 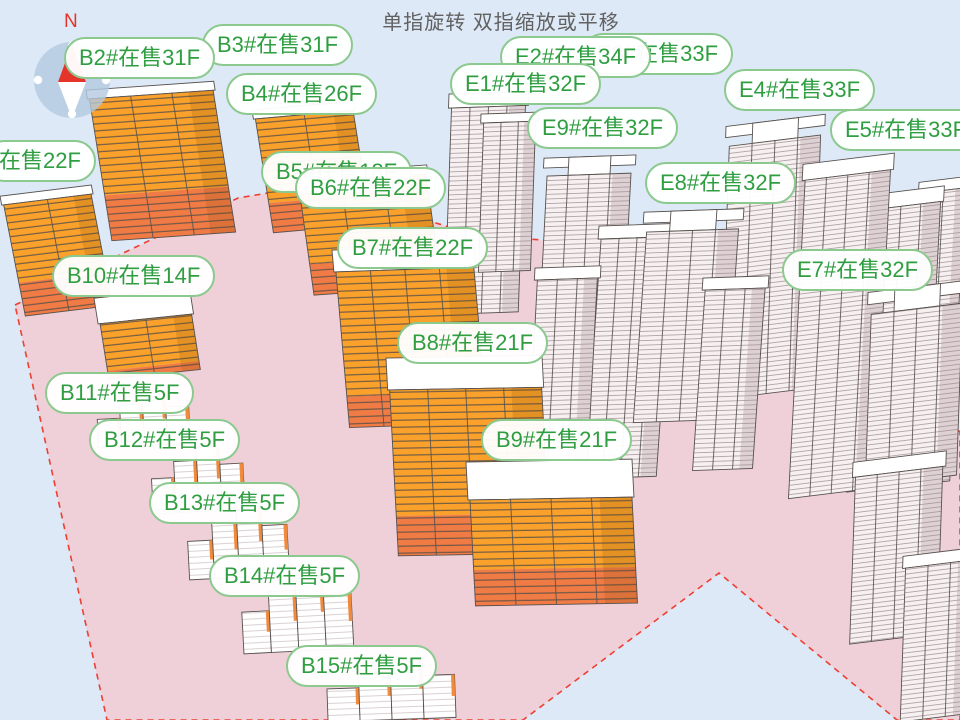 What do you see at coordinates (501, 23) in the screenshot?
I see `gesture-hint: 单指旋转 双指缩放或平移` at bounding box center [501, 23].